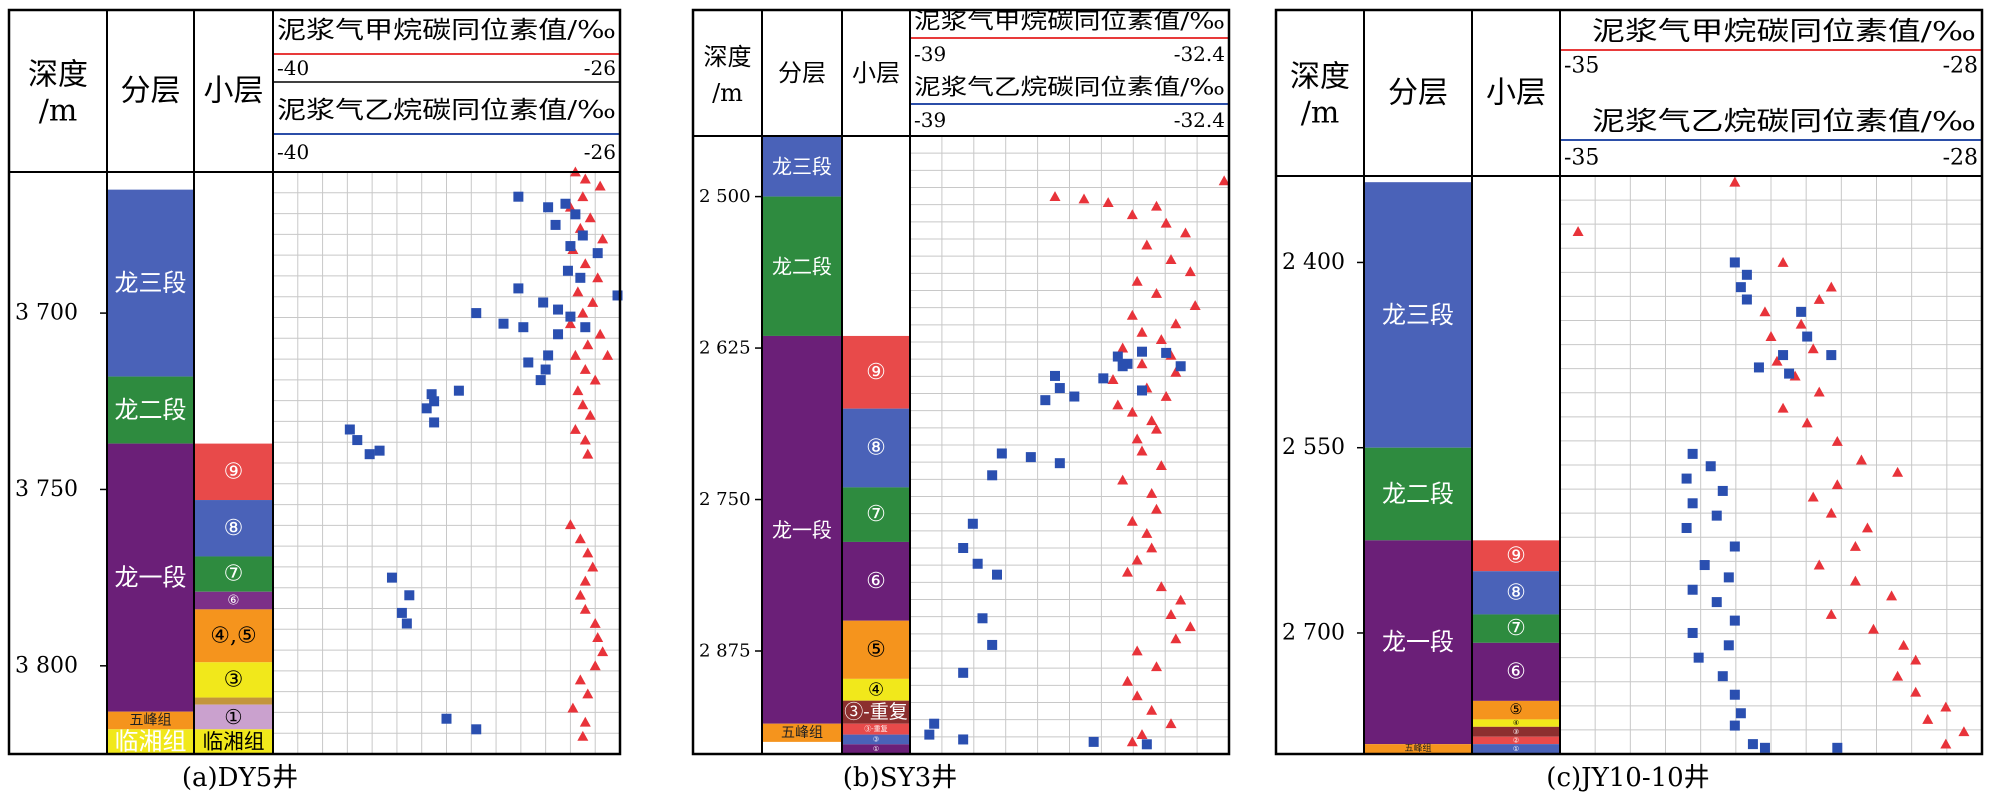 This screenshot has width=1991, height=797. I want to click on depth-tick-label: 2 700, so click(1313, 632).